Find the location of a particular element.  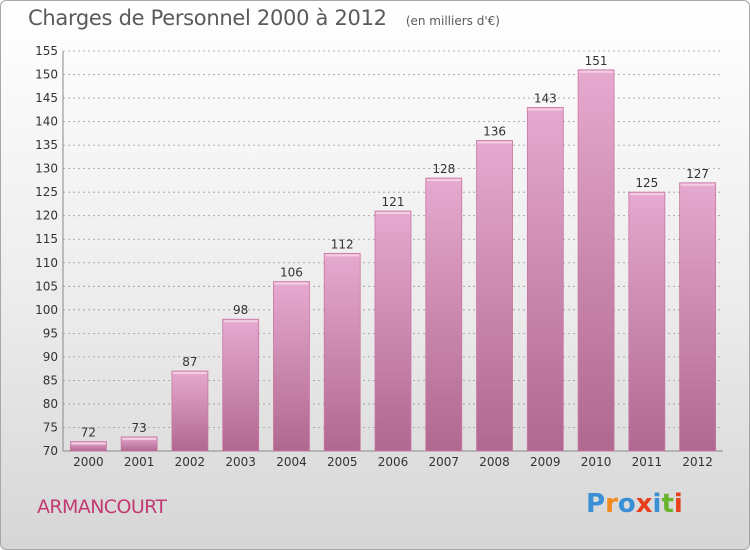

x-tick-label: 2012 is located at coordinates (697, 462).